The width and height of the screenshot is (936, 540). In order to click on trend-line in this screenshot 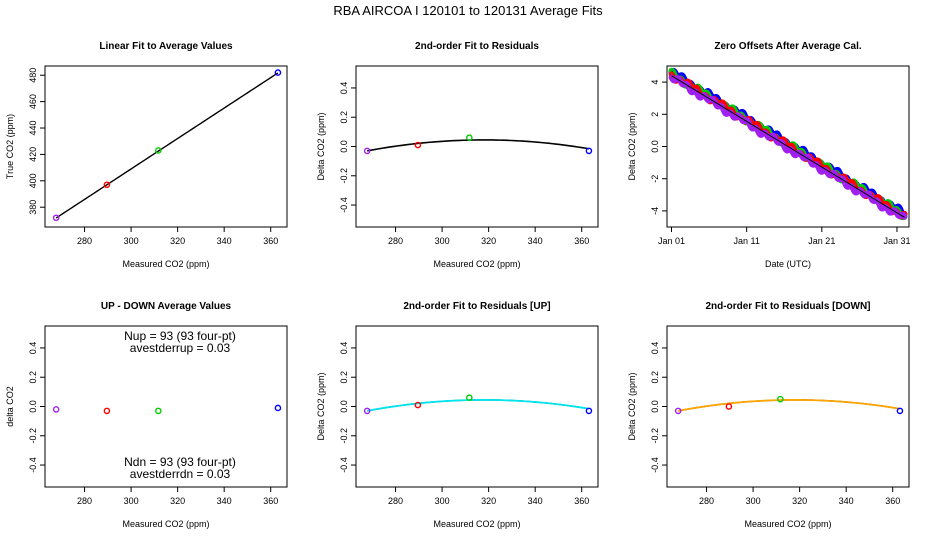, I will do `click(788, 146)`.